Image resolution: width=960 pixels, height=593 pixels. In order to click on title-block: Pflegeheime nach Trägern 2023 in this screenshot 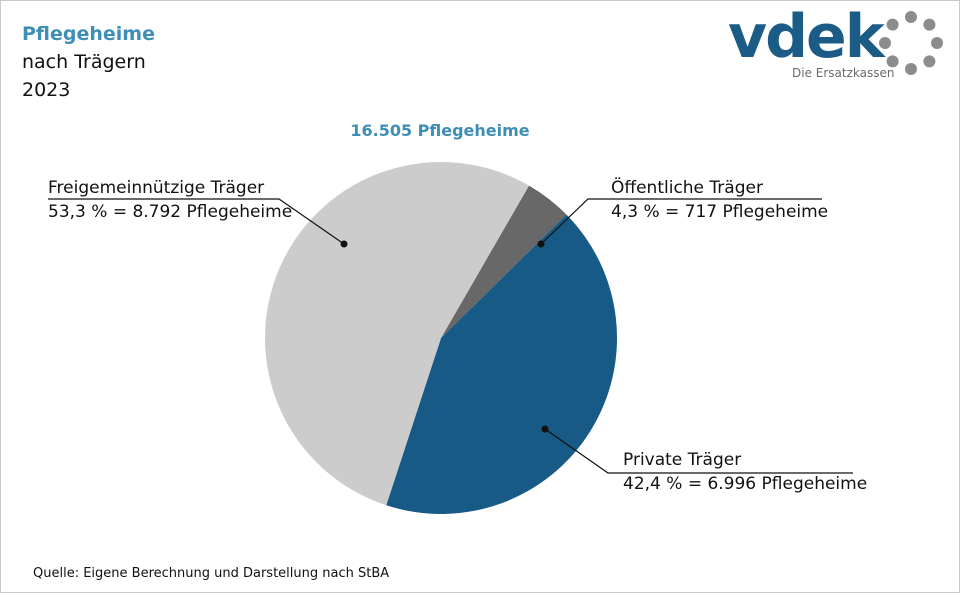, I will do `click(88, 62)`.